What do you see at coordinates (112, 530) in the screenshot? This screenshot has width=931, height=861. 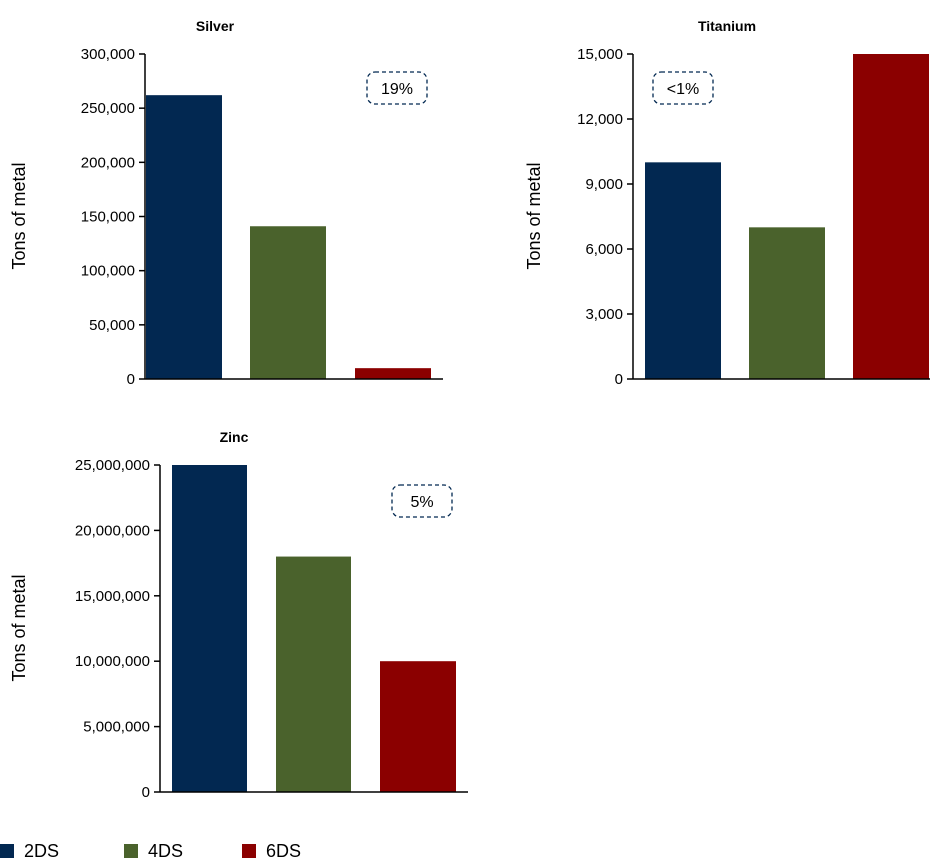 I see `y-tick-label-zinc: 20,000,000` at bounding box center [112, 530].